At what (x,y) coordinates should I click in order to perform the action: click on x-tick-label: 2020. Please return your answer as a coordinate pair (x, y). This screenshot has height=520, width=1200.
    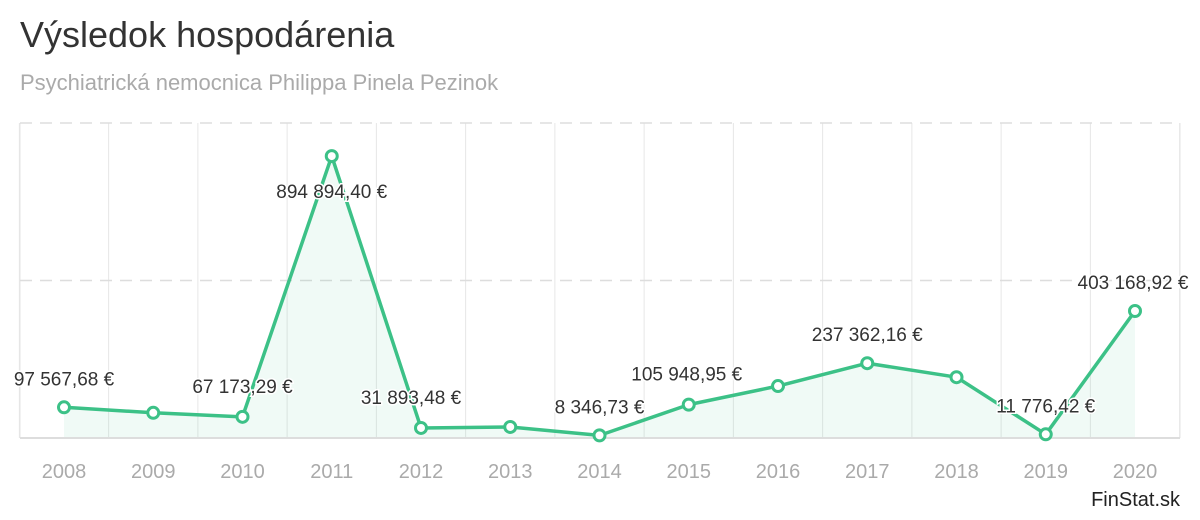
    Looking at the image, I should click on (1135, 472).